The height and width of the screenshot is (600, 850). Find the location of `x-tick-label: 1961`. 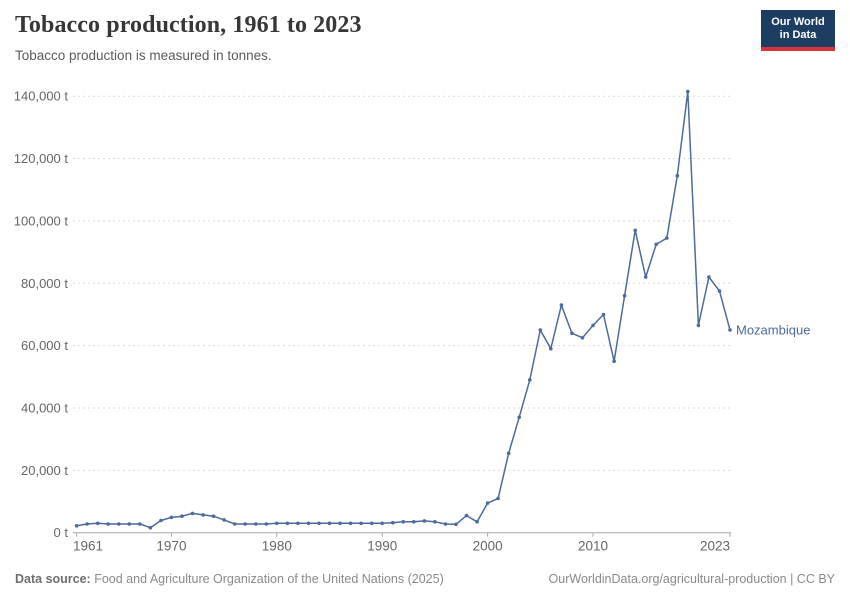

x-tick-label: 1961 is located at coordinates (88, 546).